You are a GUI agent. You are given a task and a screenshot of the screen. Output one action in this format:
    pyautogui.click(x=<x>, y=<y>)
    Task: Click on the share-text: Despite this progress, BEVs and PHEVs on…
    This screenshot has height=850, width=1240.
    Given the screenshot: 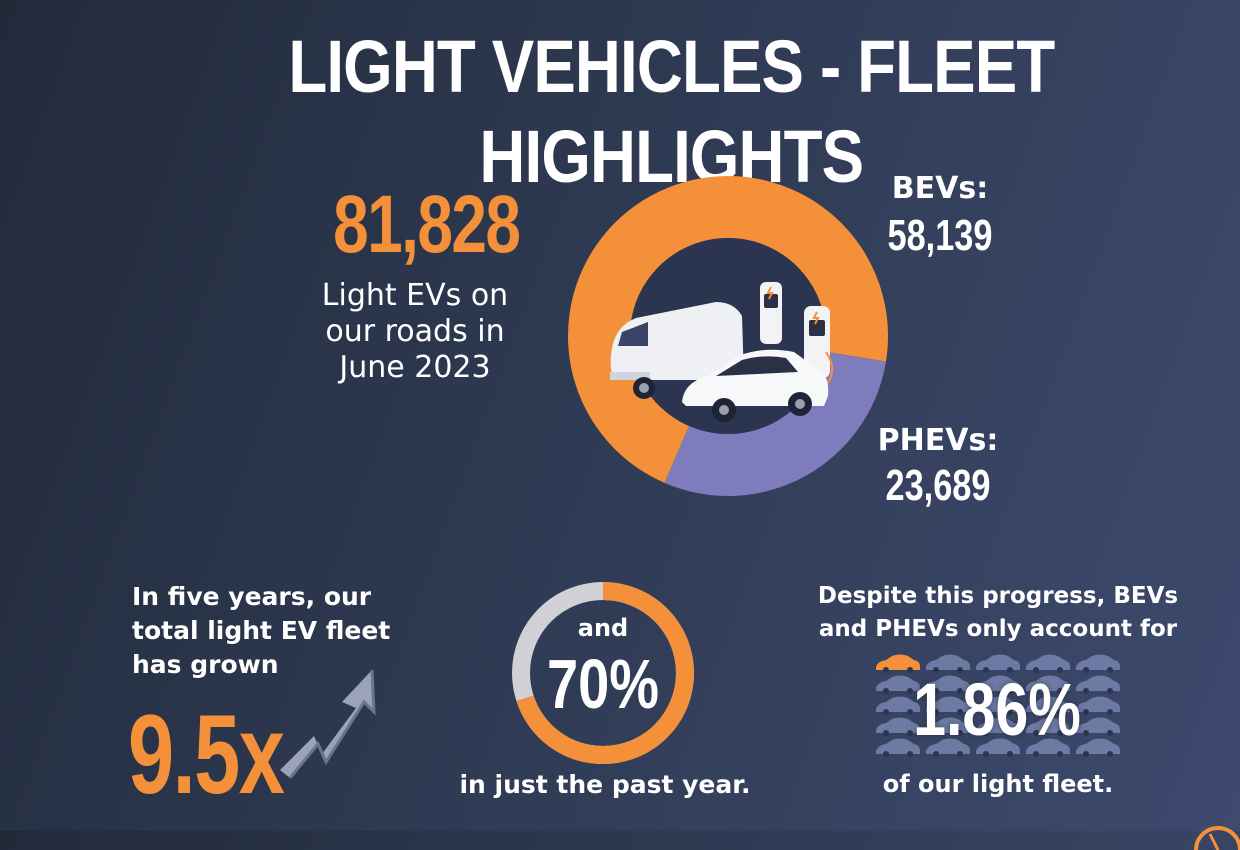 What is the action you would take?
    pyautogui.click(x=998, y=612)
    